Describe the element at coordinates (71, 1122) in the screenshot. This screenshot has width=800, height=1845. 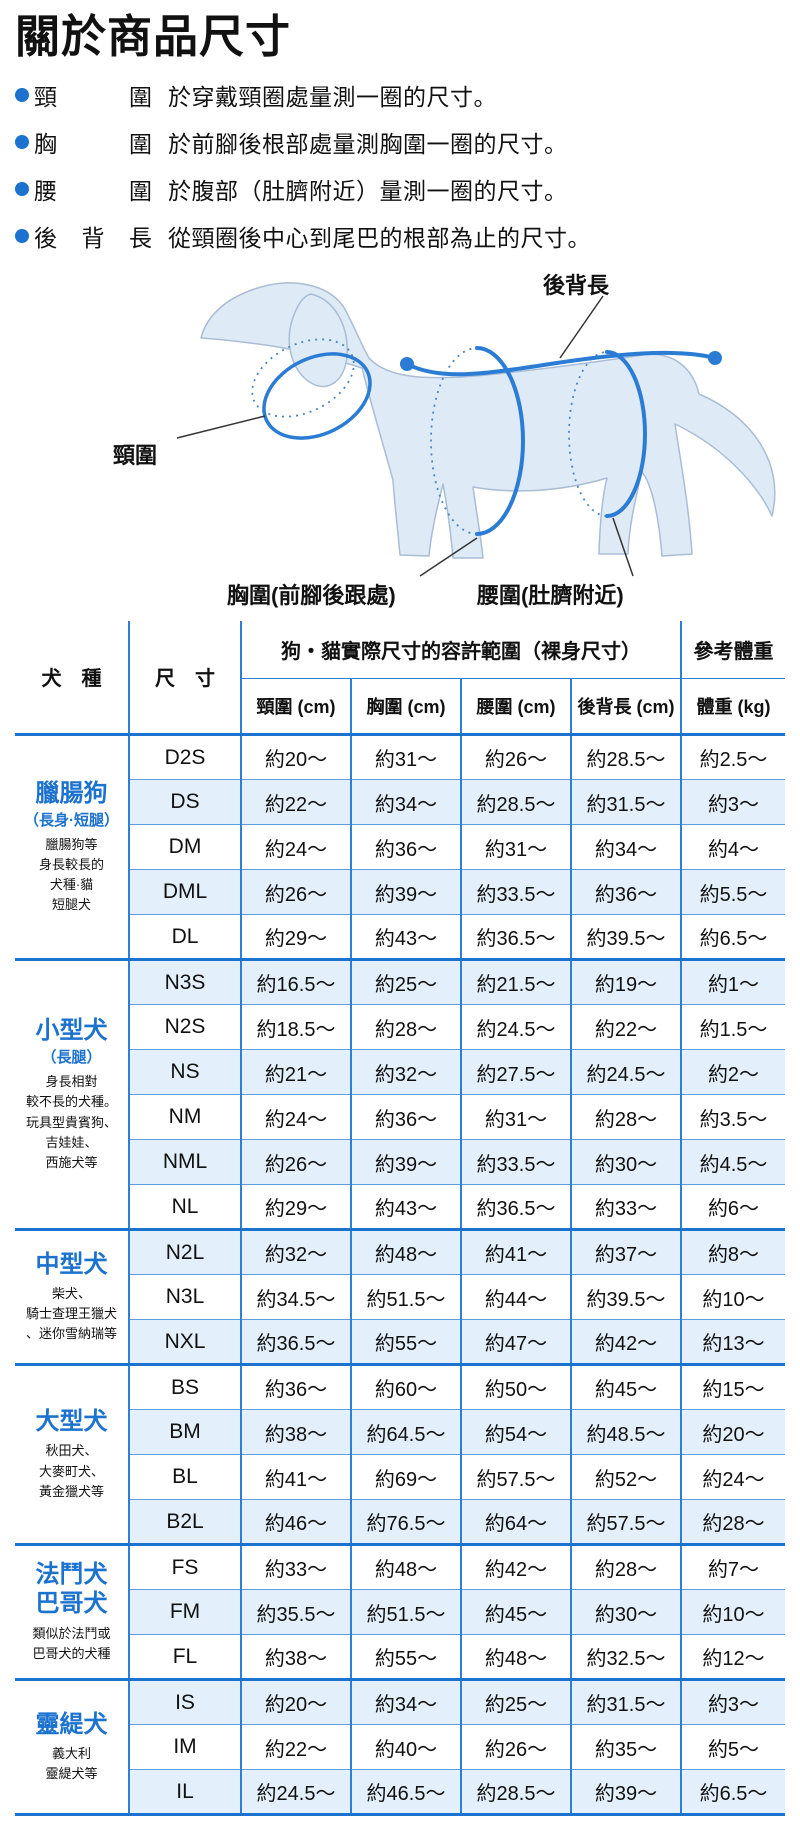
I see `breed-group-note: 身長相對 較不長的犬種。 玩具型貴賓狗、 吉娃娃、 西施犬等` at that location.